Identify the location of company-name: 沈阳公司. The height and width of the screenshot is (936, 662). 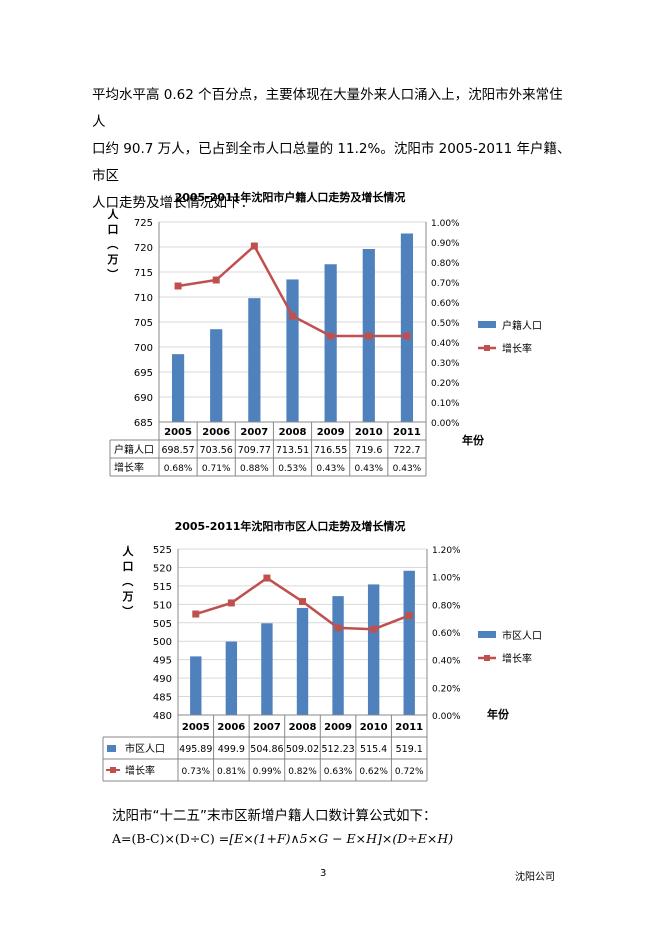
(535, 877).